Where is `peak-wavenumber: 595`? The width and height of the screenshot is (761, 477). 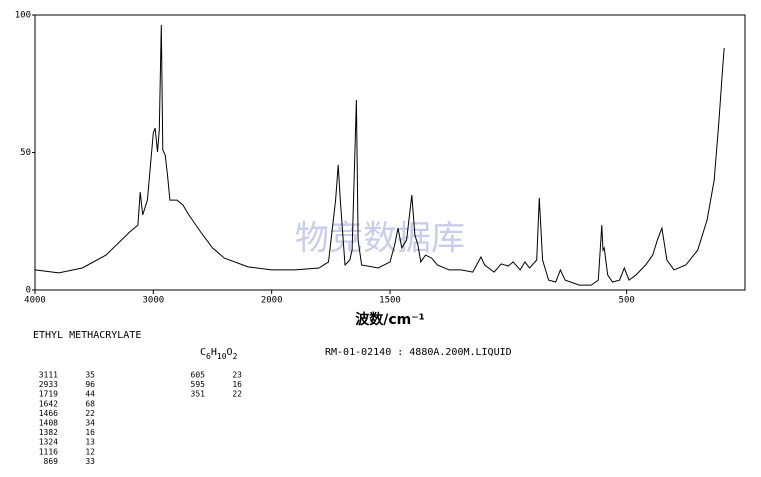 peak-wavenumber: 595 is located at coordinates (198, 384).